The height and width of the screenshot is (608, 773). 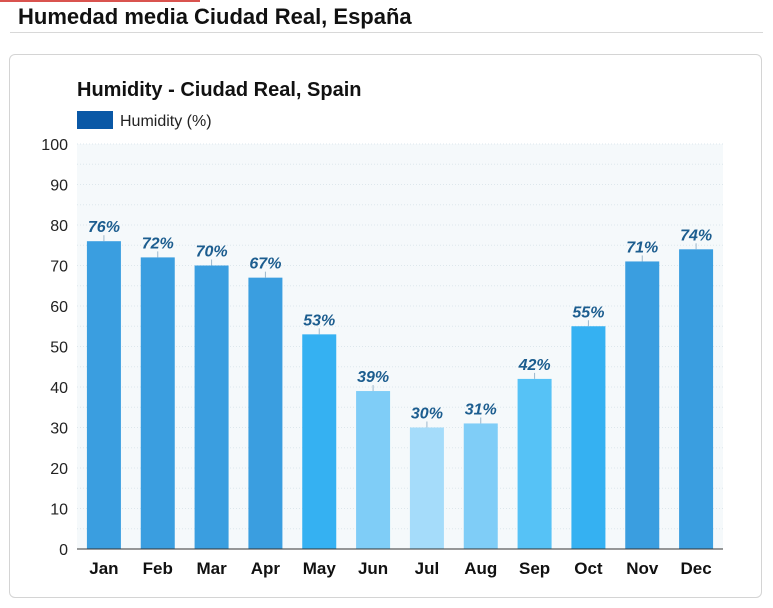 What do you see at coordinates (695, 568) in the screenshot?
I see `x-category-label: Dec` at bounding box center [695, 568].